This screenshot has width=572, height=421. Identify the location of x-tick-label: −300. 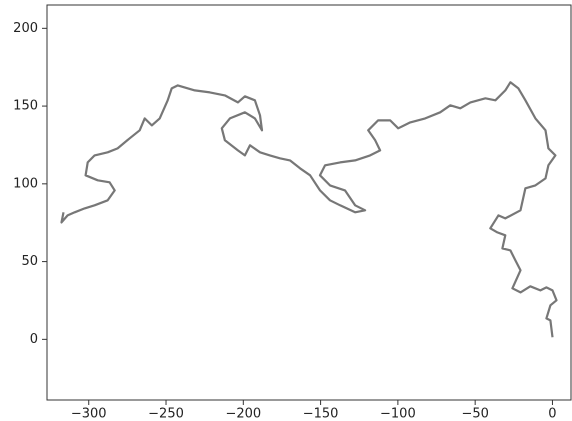
(89, 414).